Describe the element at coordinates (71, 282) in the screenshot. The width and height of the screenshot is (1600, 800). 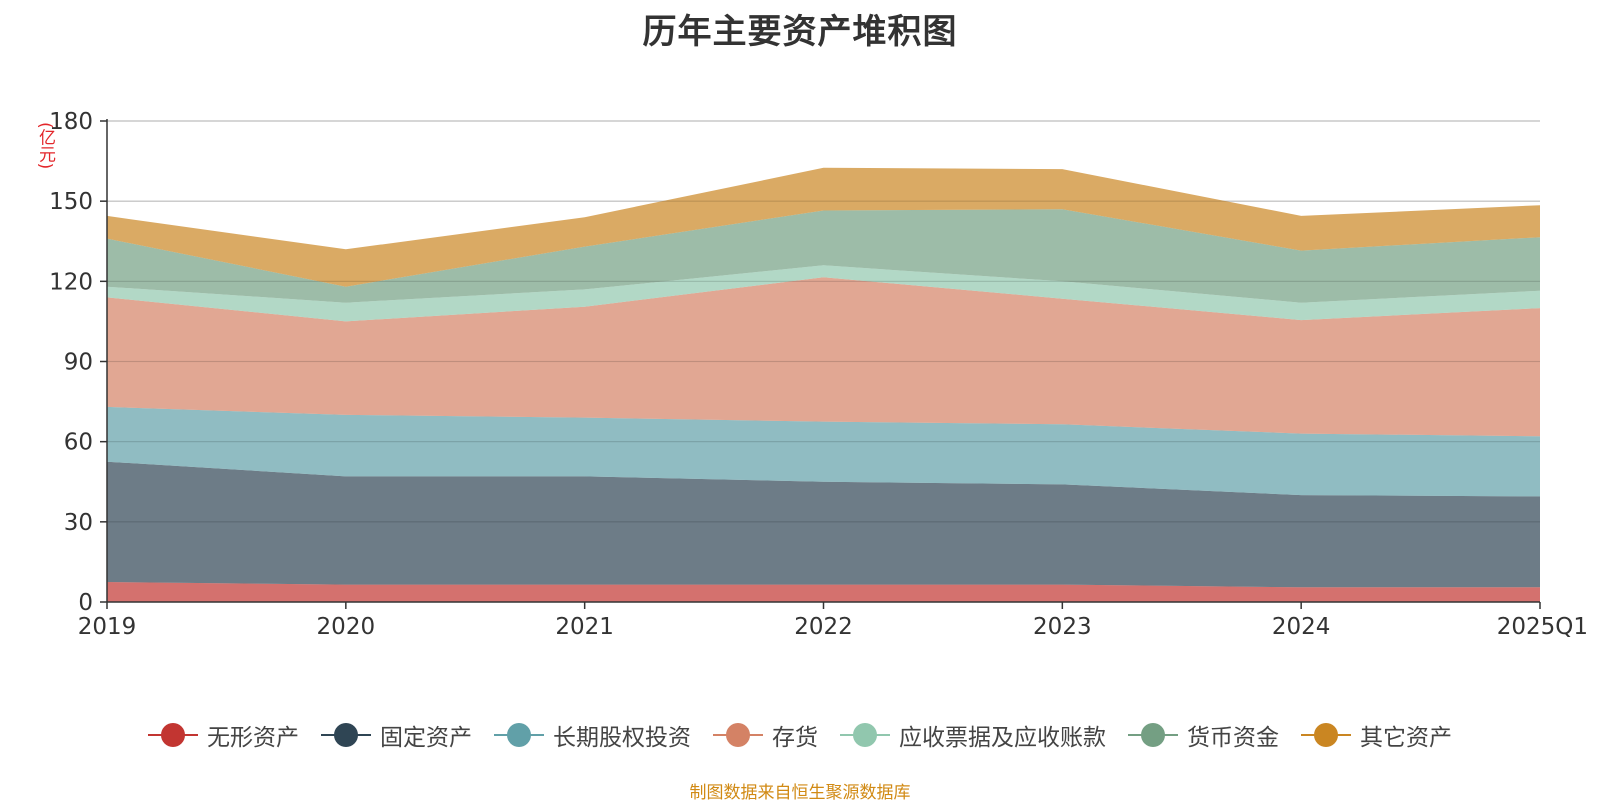
I see `y-tick-label: 120` at that location.